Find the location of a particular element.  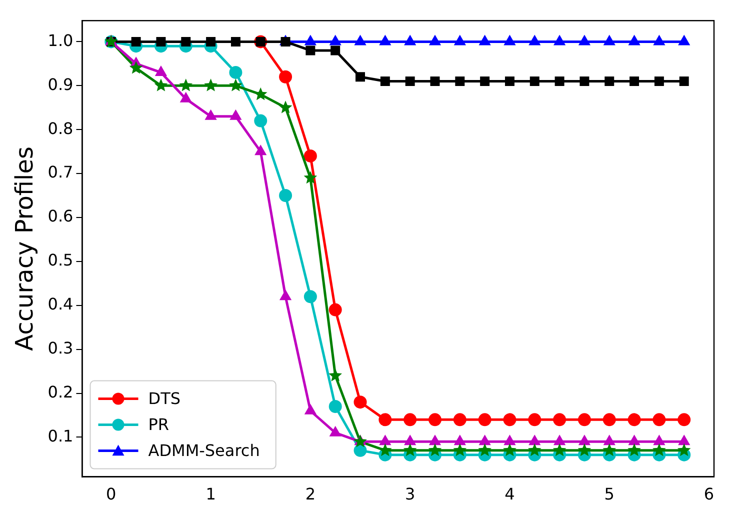

y-tick-label: 0.8 is located at coordinates (61, 128).